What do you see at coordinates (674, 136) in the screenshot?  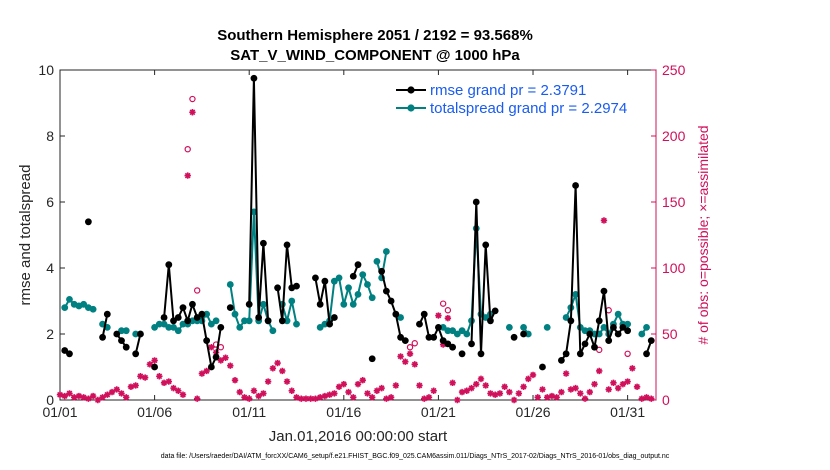 I see `y-right-tick-label: 200` at bounding box center [674, 136].